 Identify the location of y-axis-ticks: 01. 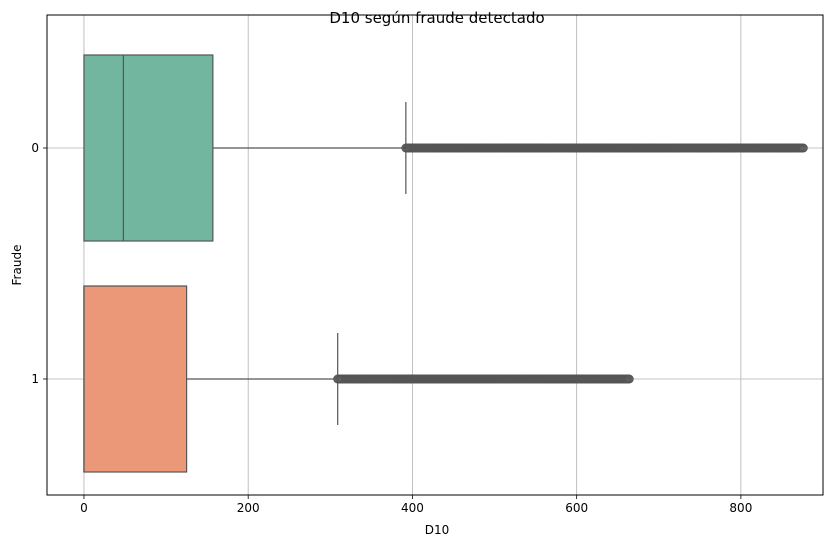
(39, 263).